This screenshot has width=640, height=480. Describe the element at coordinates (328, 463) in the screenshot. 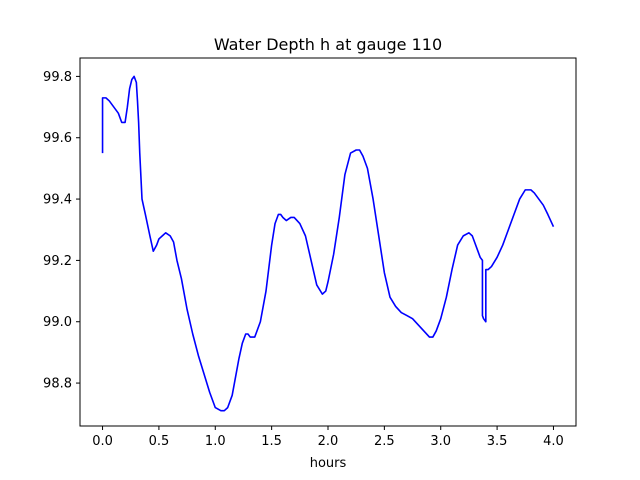

I see `x-axis-label: hours` at that location.